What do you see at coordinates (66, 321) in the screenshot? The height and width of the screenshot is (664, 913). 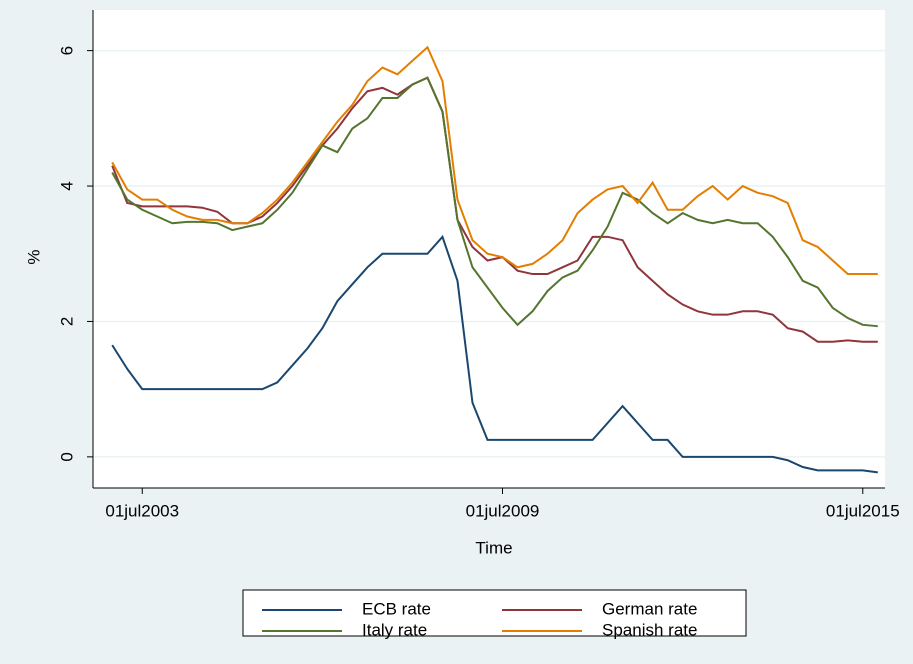 I see `y-tick-label: 2` at bounding box center [66, 321].